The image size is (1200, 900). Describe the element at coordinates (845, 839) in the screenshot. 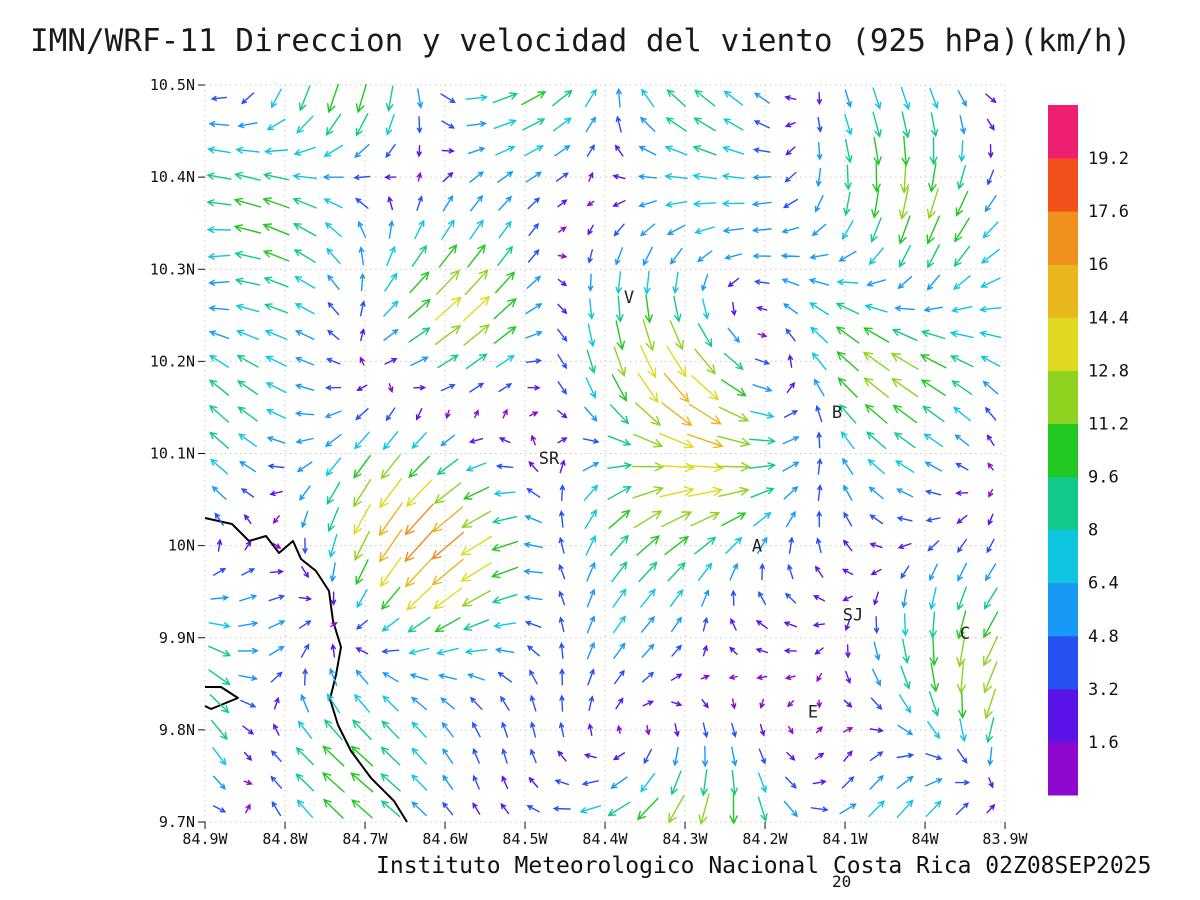

I see `lon-tick-label: 84.1W` at that location.